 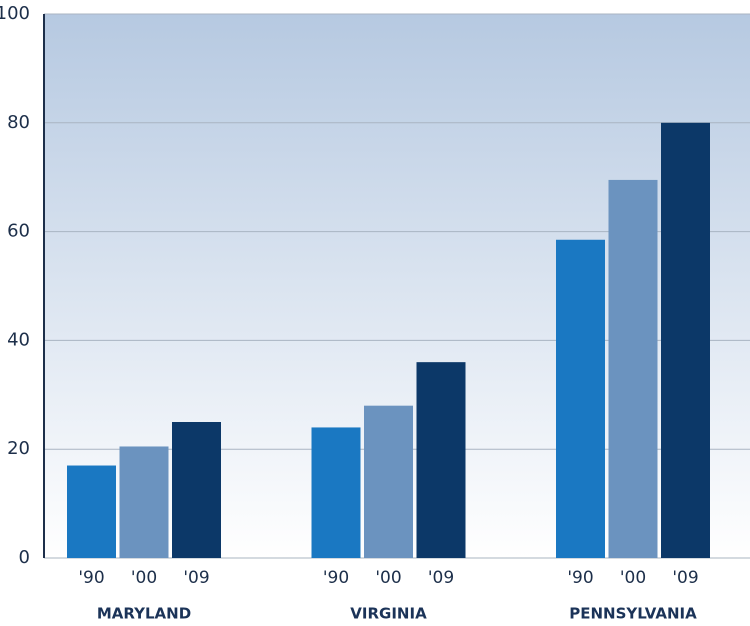 I want to click on x-tick-label: PENNSYLVANIA, so click(x=633, y=614).